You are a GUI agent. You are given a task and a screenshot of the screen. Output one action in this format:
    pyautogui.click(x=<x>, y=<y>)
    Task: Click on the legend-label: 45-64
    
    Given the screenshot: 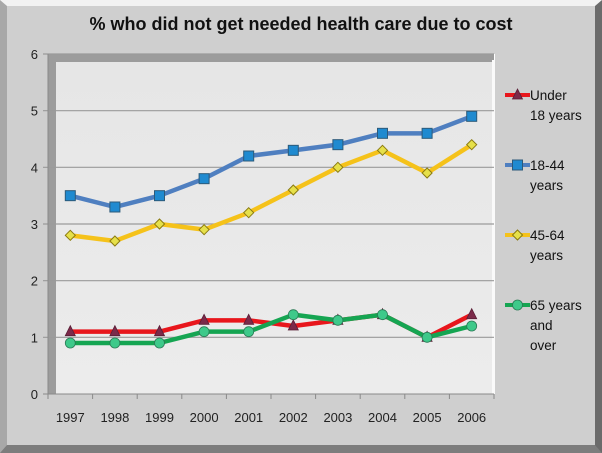 What is the action you would take?
    pyautogui.click(x=547, y=235)
    